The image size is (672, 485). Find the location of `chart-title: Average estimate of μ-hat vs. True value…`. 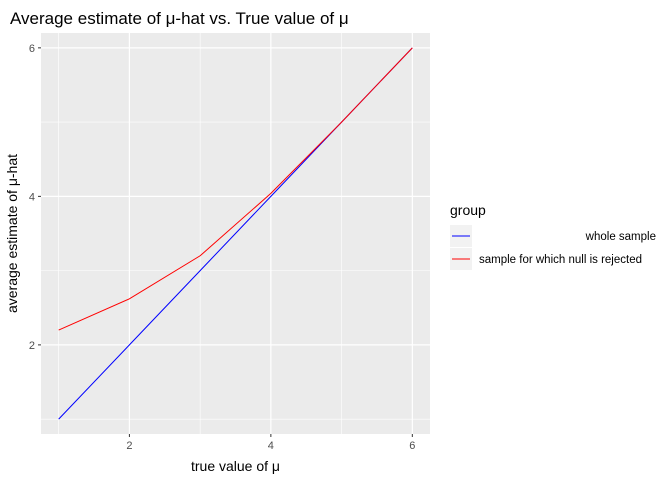

chart-title: Average estimate of μ-hat vs. True value… is located at coordinates (179, 18).